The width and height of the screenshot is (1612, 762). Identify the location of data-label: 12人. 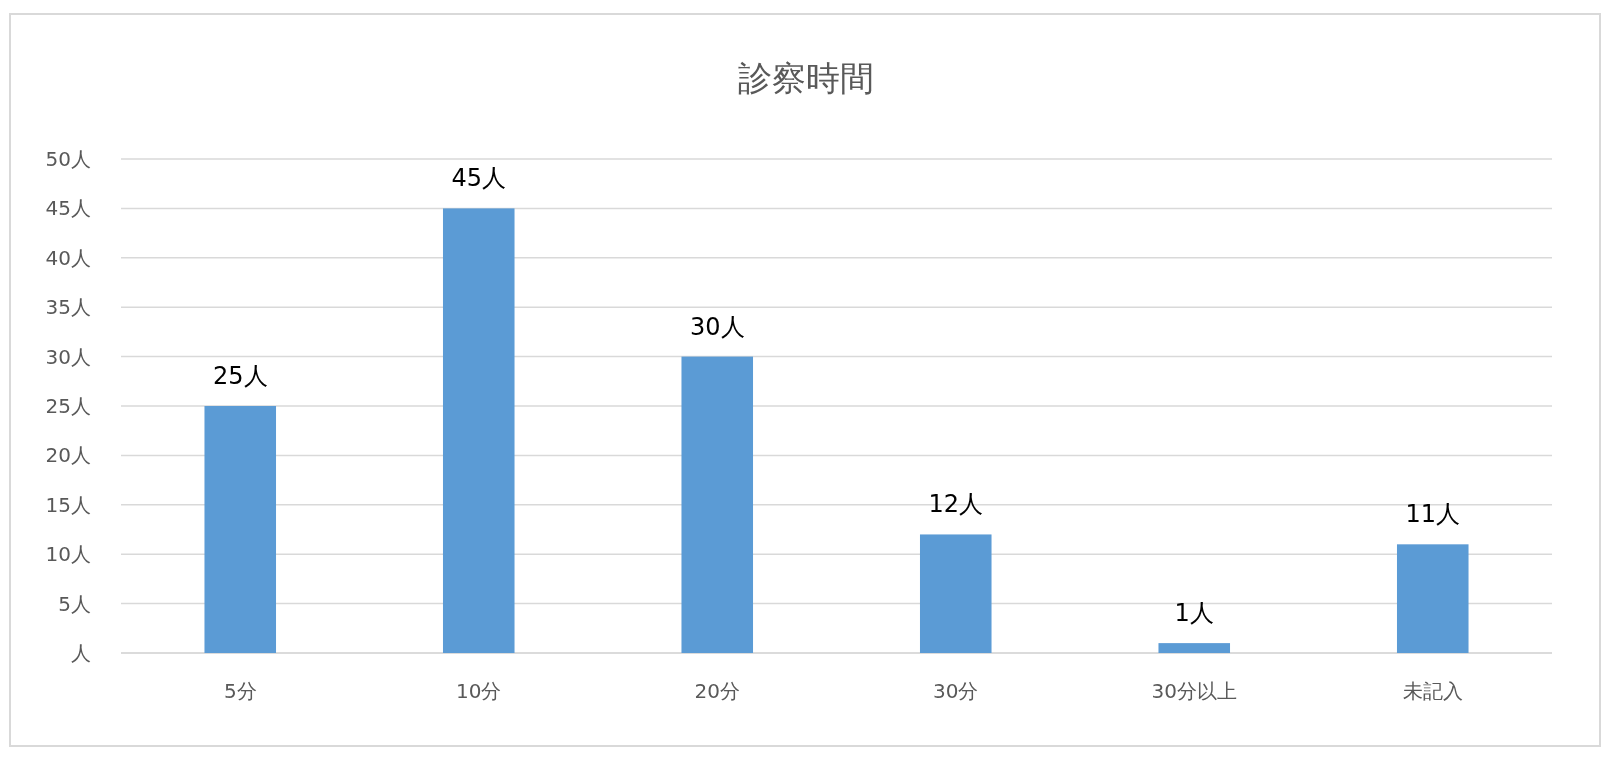
(956, 504).